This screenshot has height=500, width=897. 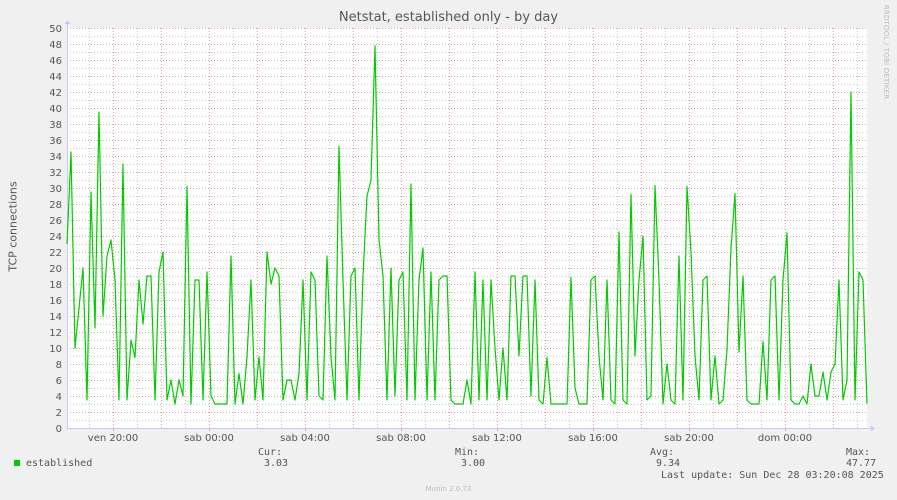 I want to click on legend-min-label: Min:, so click(x=467, y=452).